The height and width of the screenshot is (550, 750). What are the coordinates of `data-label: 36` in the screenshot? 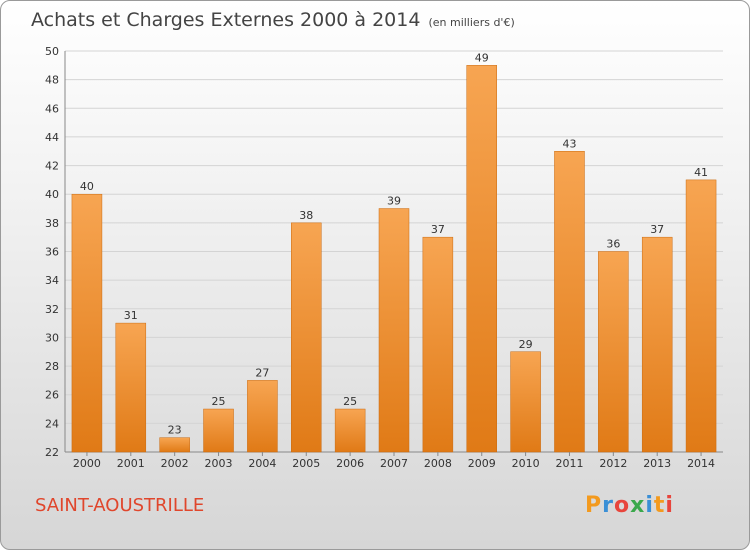 It's located at (613, 244).